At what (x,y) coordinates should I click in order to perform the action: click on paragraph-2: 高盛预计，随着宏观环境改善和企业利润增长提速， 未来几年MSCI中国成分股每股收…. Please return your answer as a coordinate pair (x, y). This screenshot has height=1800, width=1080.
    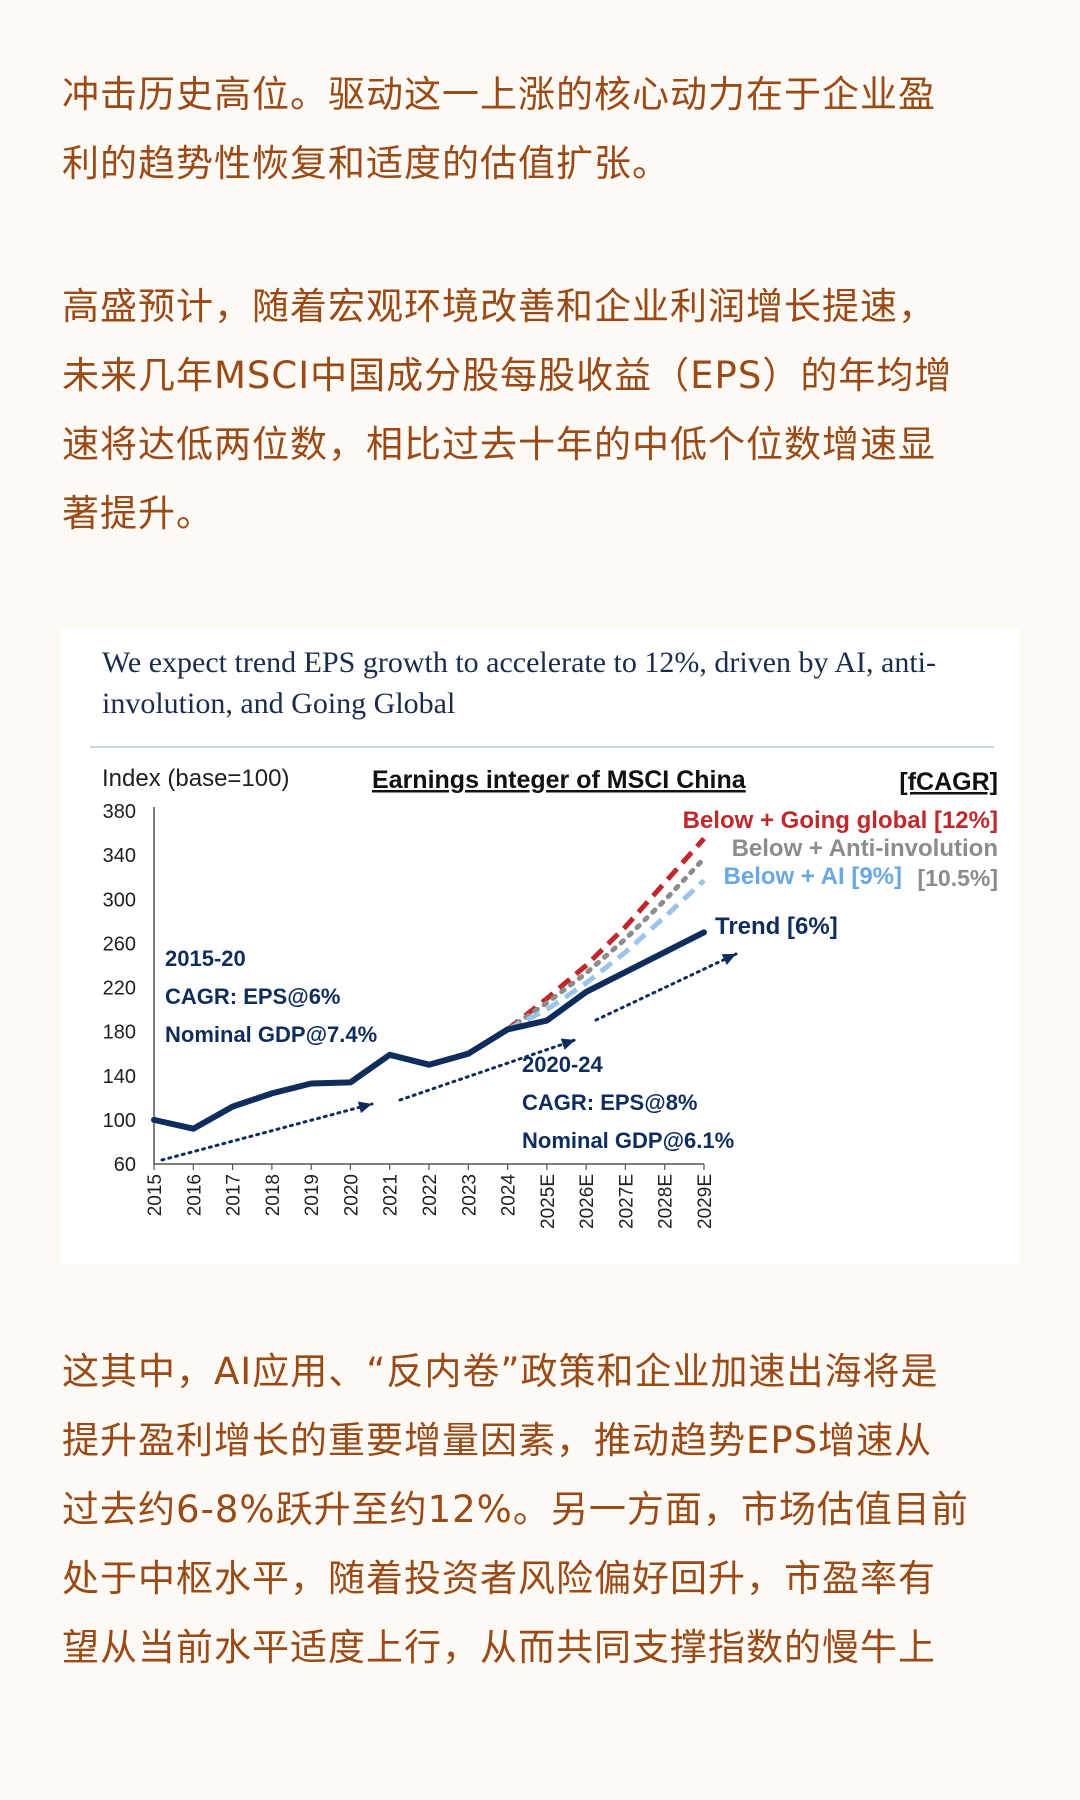
    Looking at the image, I should click on (542, 410).